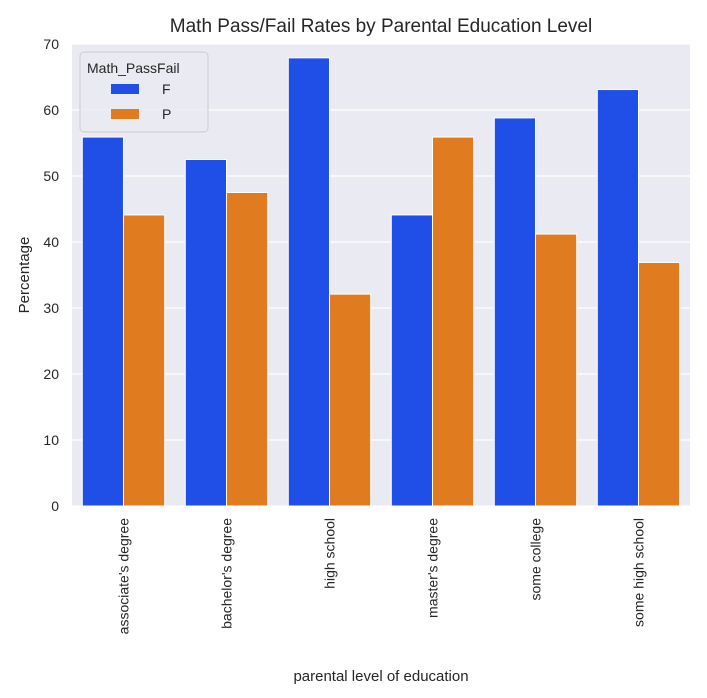  I want to click on x-tick-label: high school, so click(330, 553).